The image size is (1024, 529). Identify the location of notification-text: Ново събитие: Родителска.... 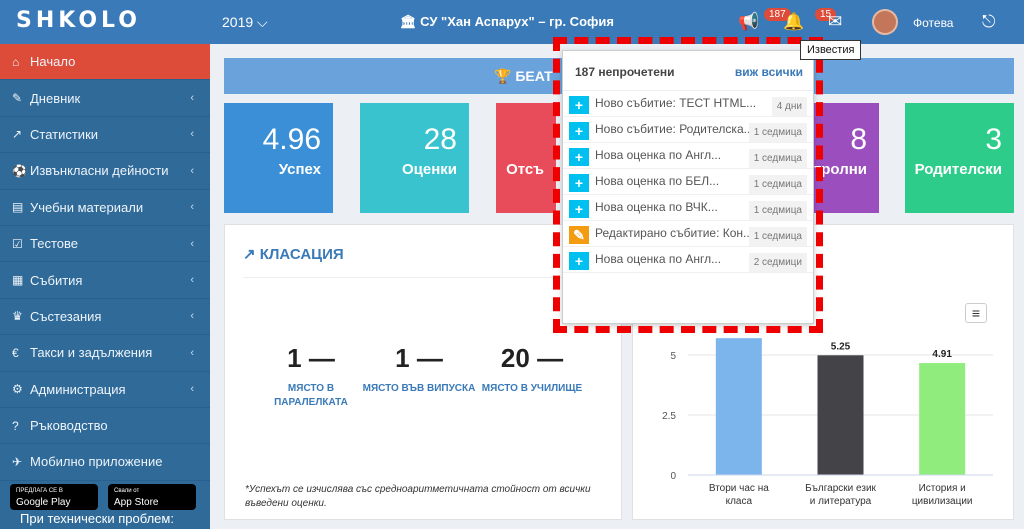
(674, 129).